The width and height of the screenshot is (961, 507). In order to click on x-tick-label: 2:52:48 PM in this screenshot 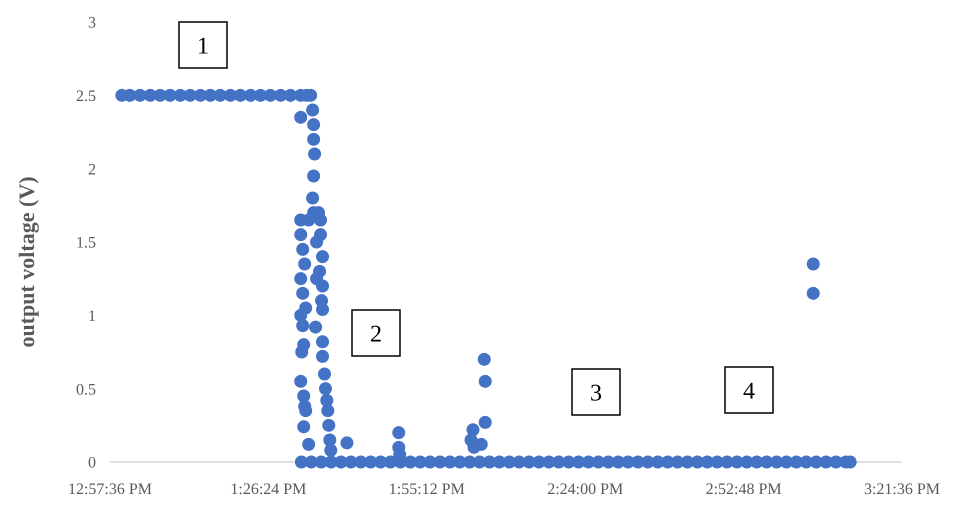, I will do `click(744, 489)`.